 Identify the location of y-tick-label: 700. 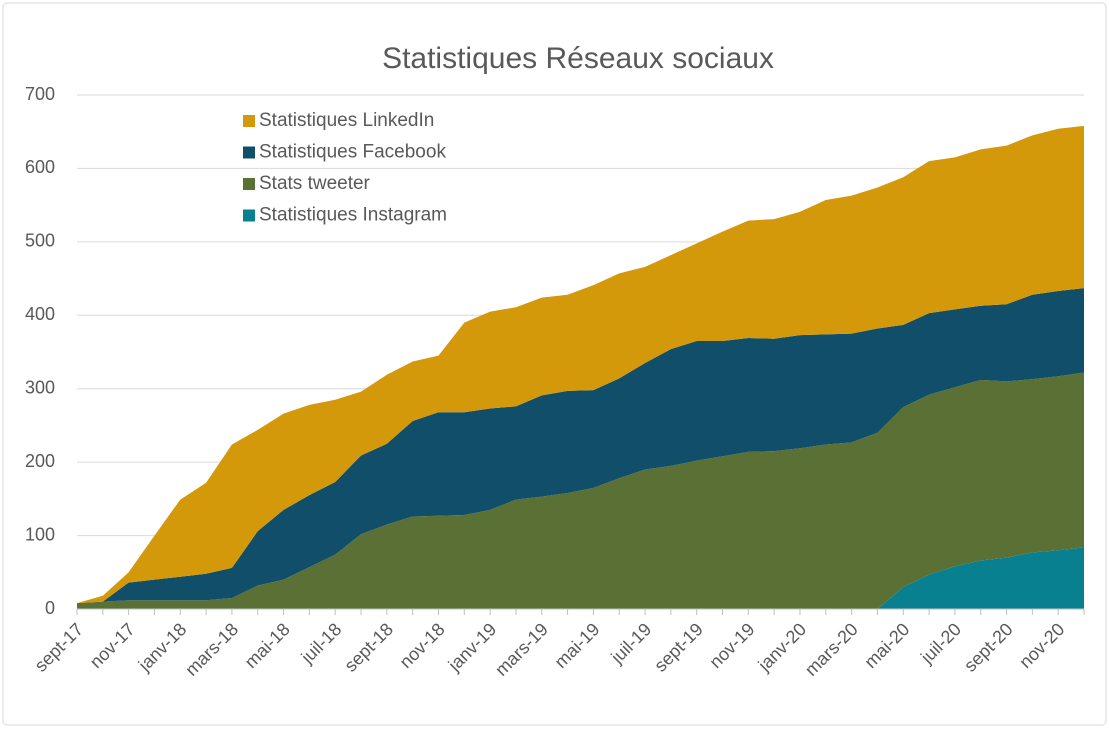
(40, 94).